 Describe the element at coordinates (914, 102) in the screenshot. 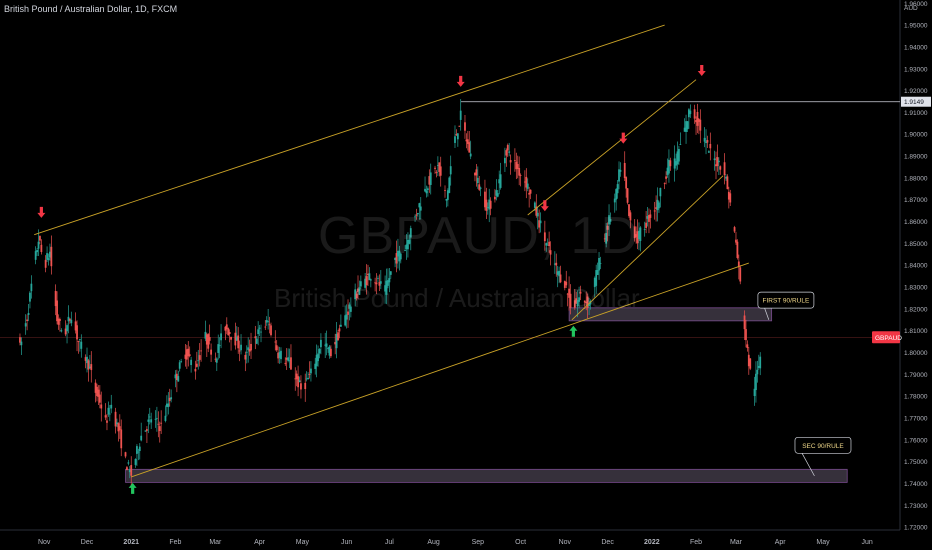

I see `level-price-text: 1.9149` at that location.